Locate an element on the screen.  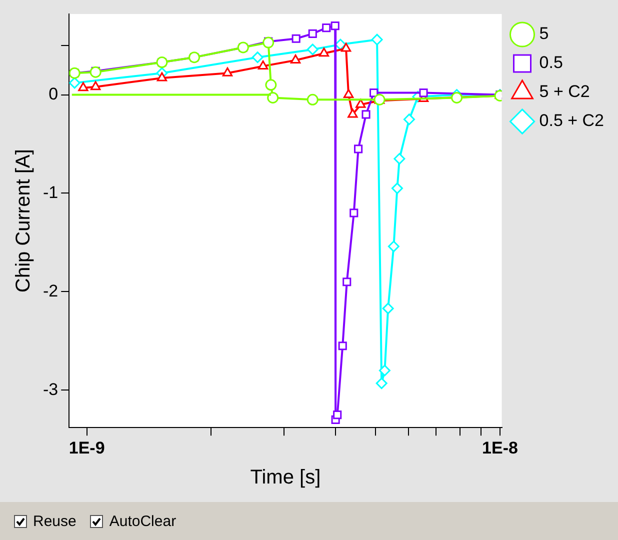
text: Reuse is located at coordinates (54, 521).